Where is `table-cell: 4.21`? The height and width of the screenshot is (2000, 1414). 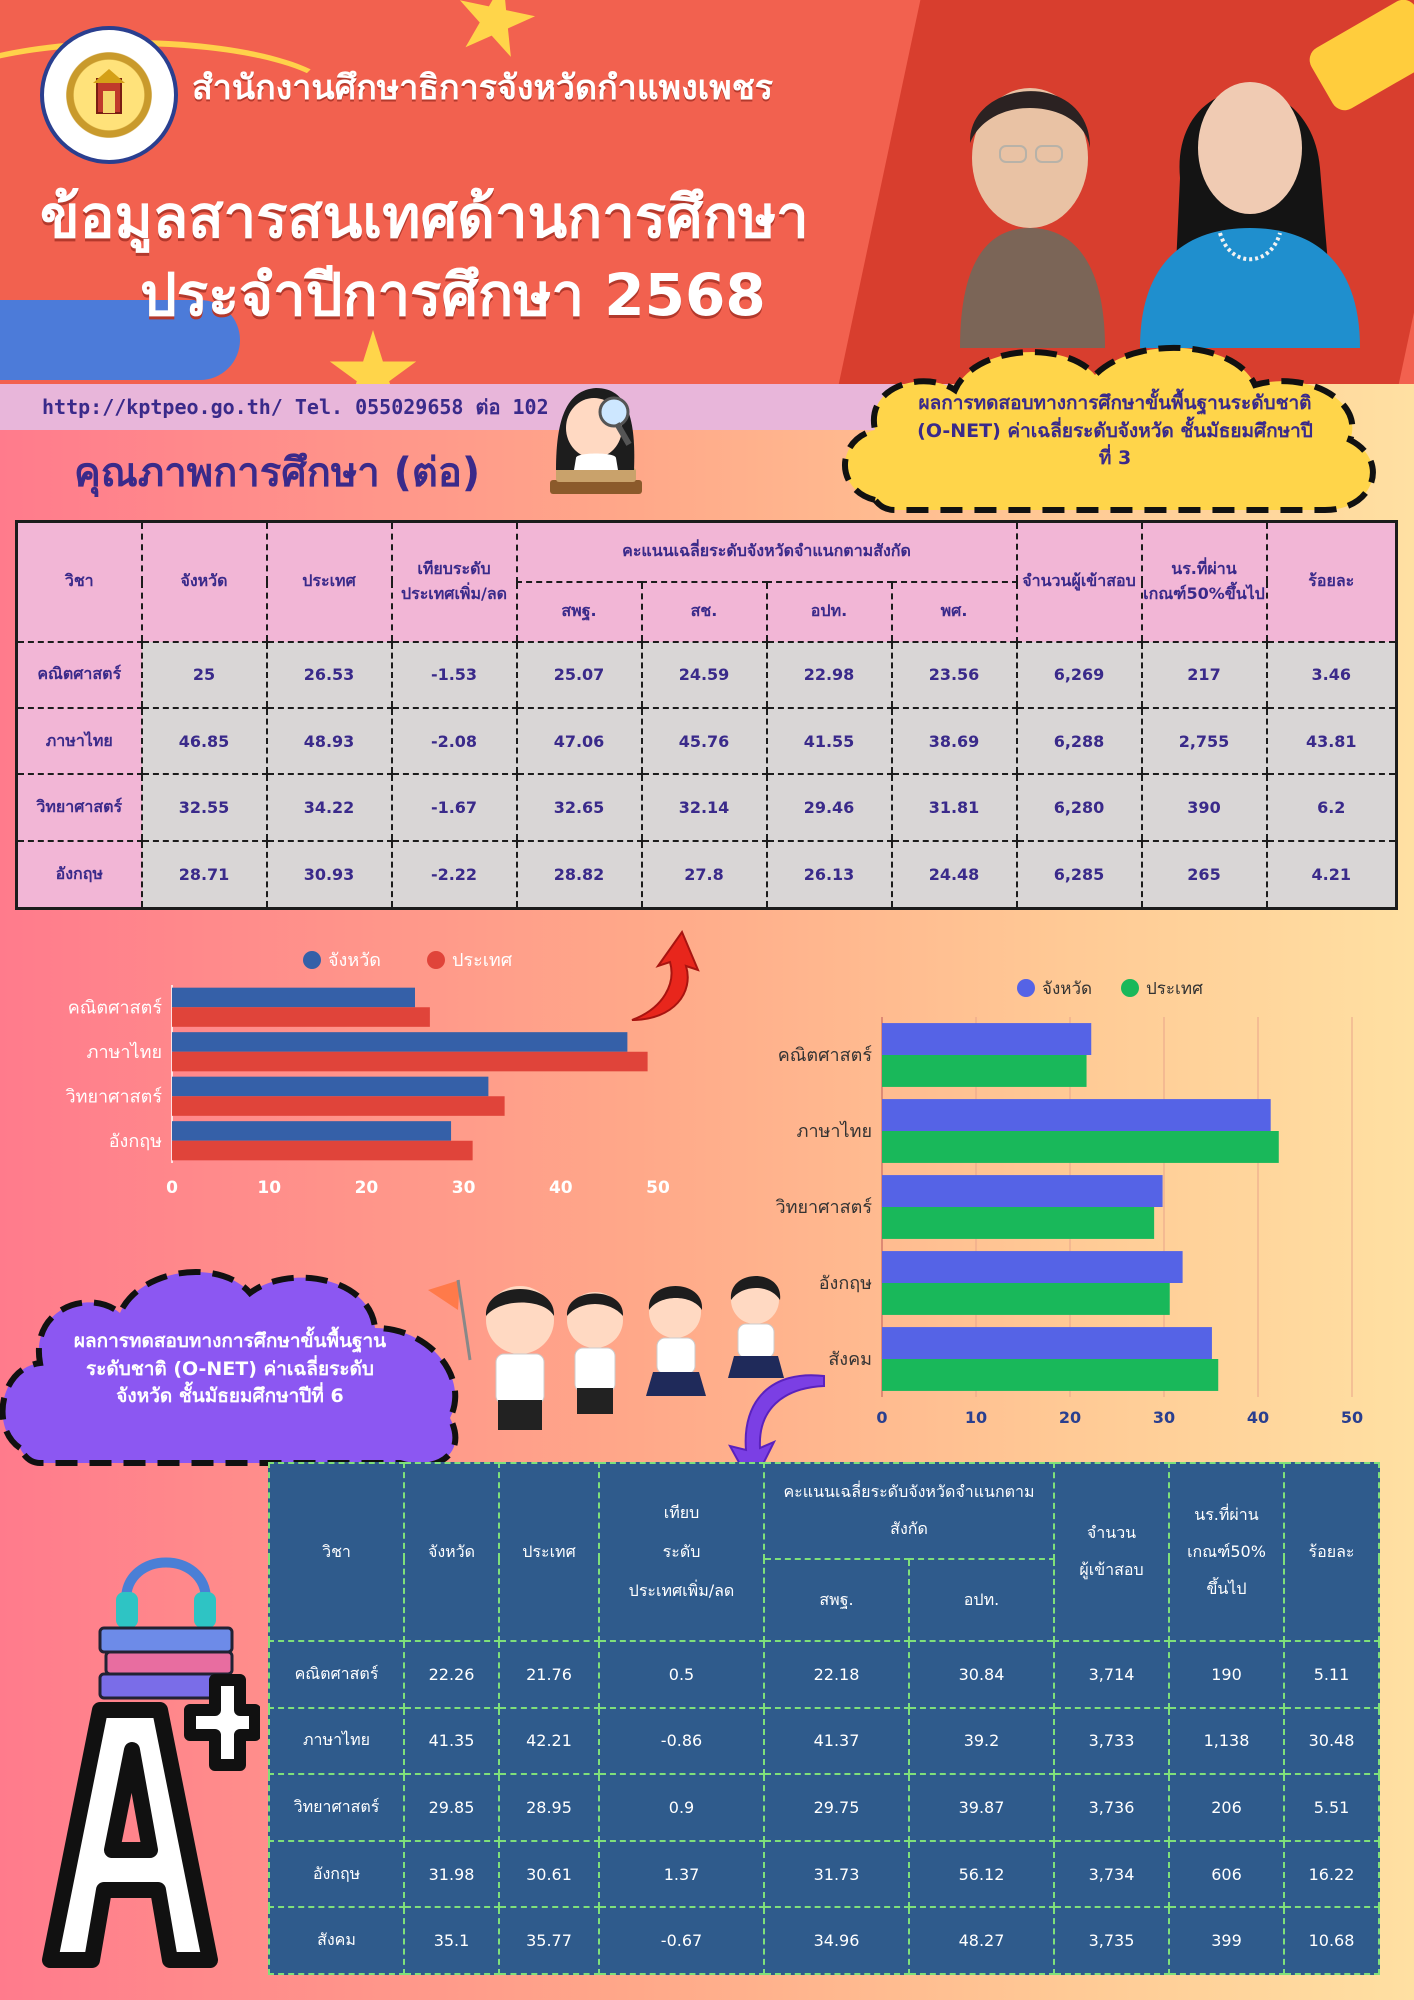
table-cell: 4.21 is located at coordinates (1331, 875).